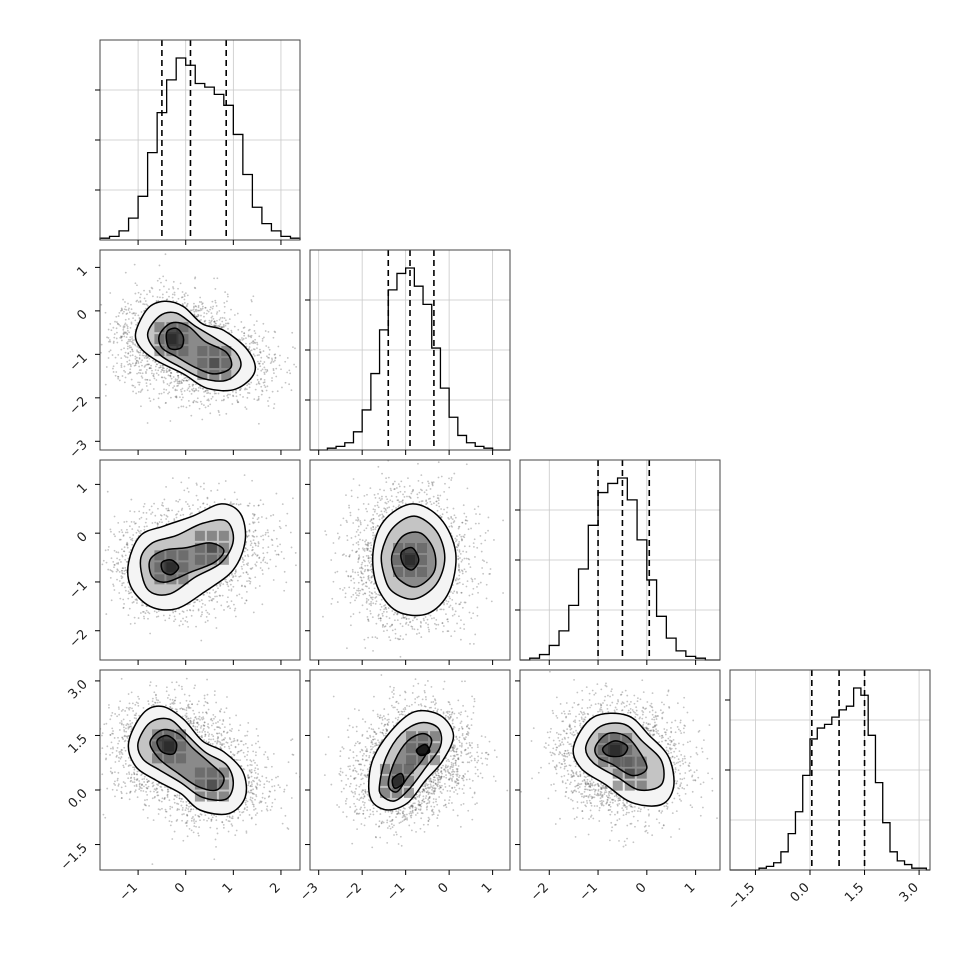  I want to click on y-tick-label: −1, so click(79, 363).